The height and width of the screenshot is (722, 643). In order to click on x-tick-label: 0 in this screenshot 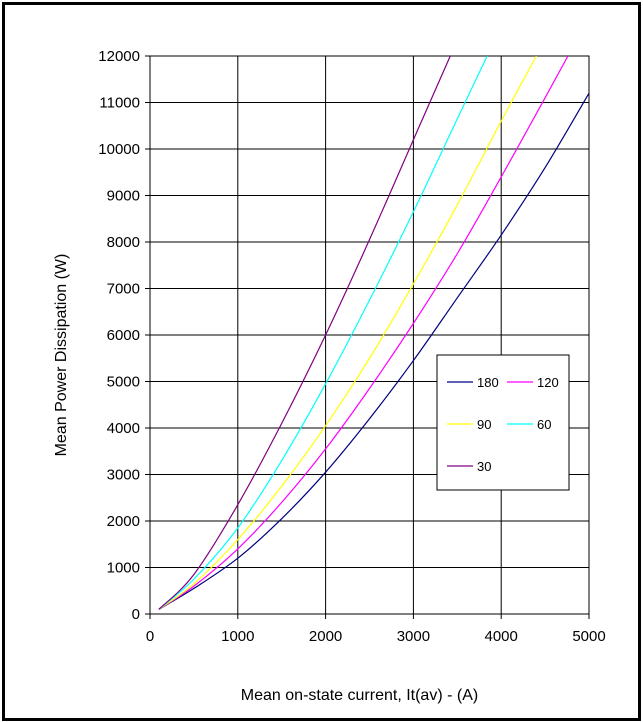, I will do `click(150, 636)`.